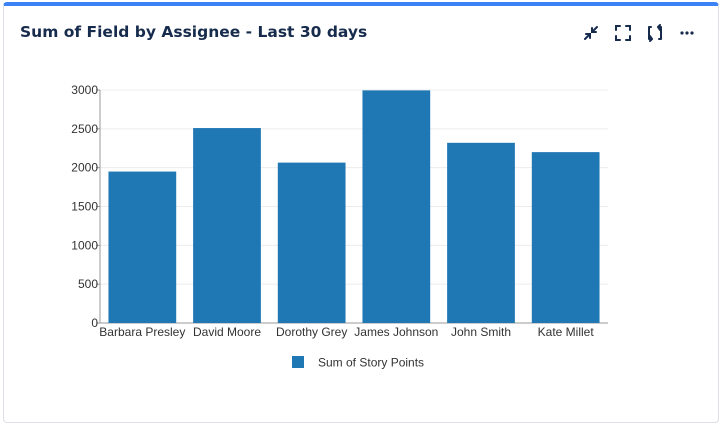 This screenshot has height=428, width=725. Describe the element at coordinates (639, 33) in the screenshot. I see `card-actions` at that location.